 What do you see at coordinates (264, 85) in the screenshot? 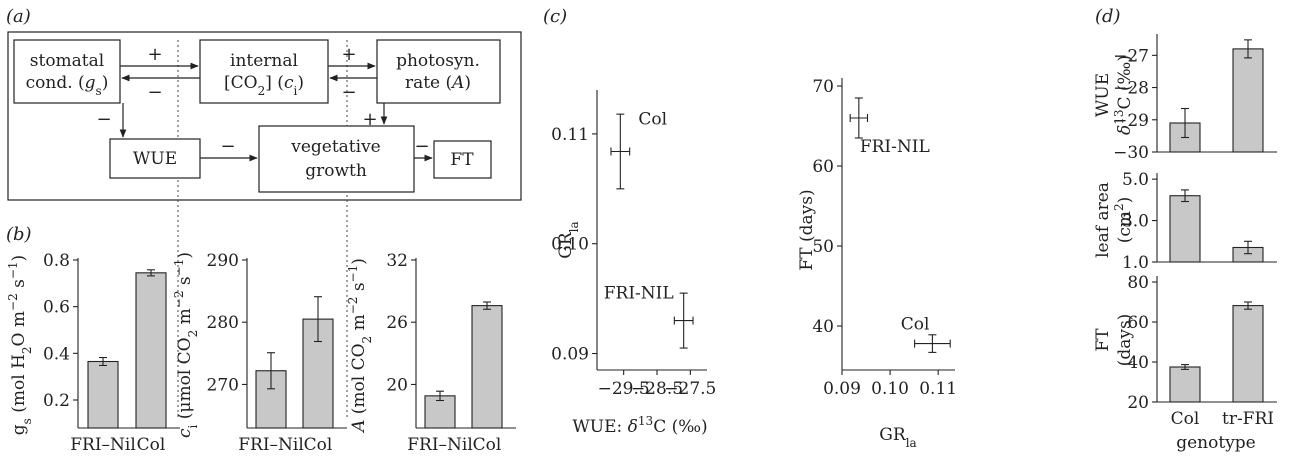
I see `node-internal-line2: [CO2] (ci)` at bounding box center [264, 85].